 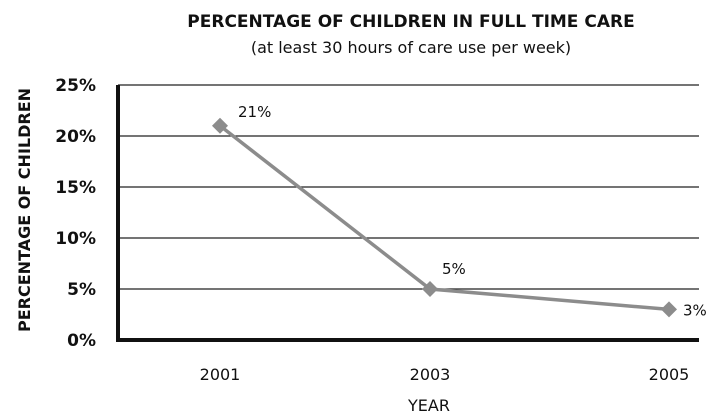 What do you see at coordinates (75, 188) in the screenshot?
I see `y-tick-label: 15%` at bounding box center [75, 188].